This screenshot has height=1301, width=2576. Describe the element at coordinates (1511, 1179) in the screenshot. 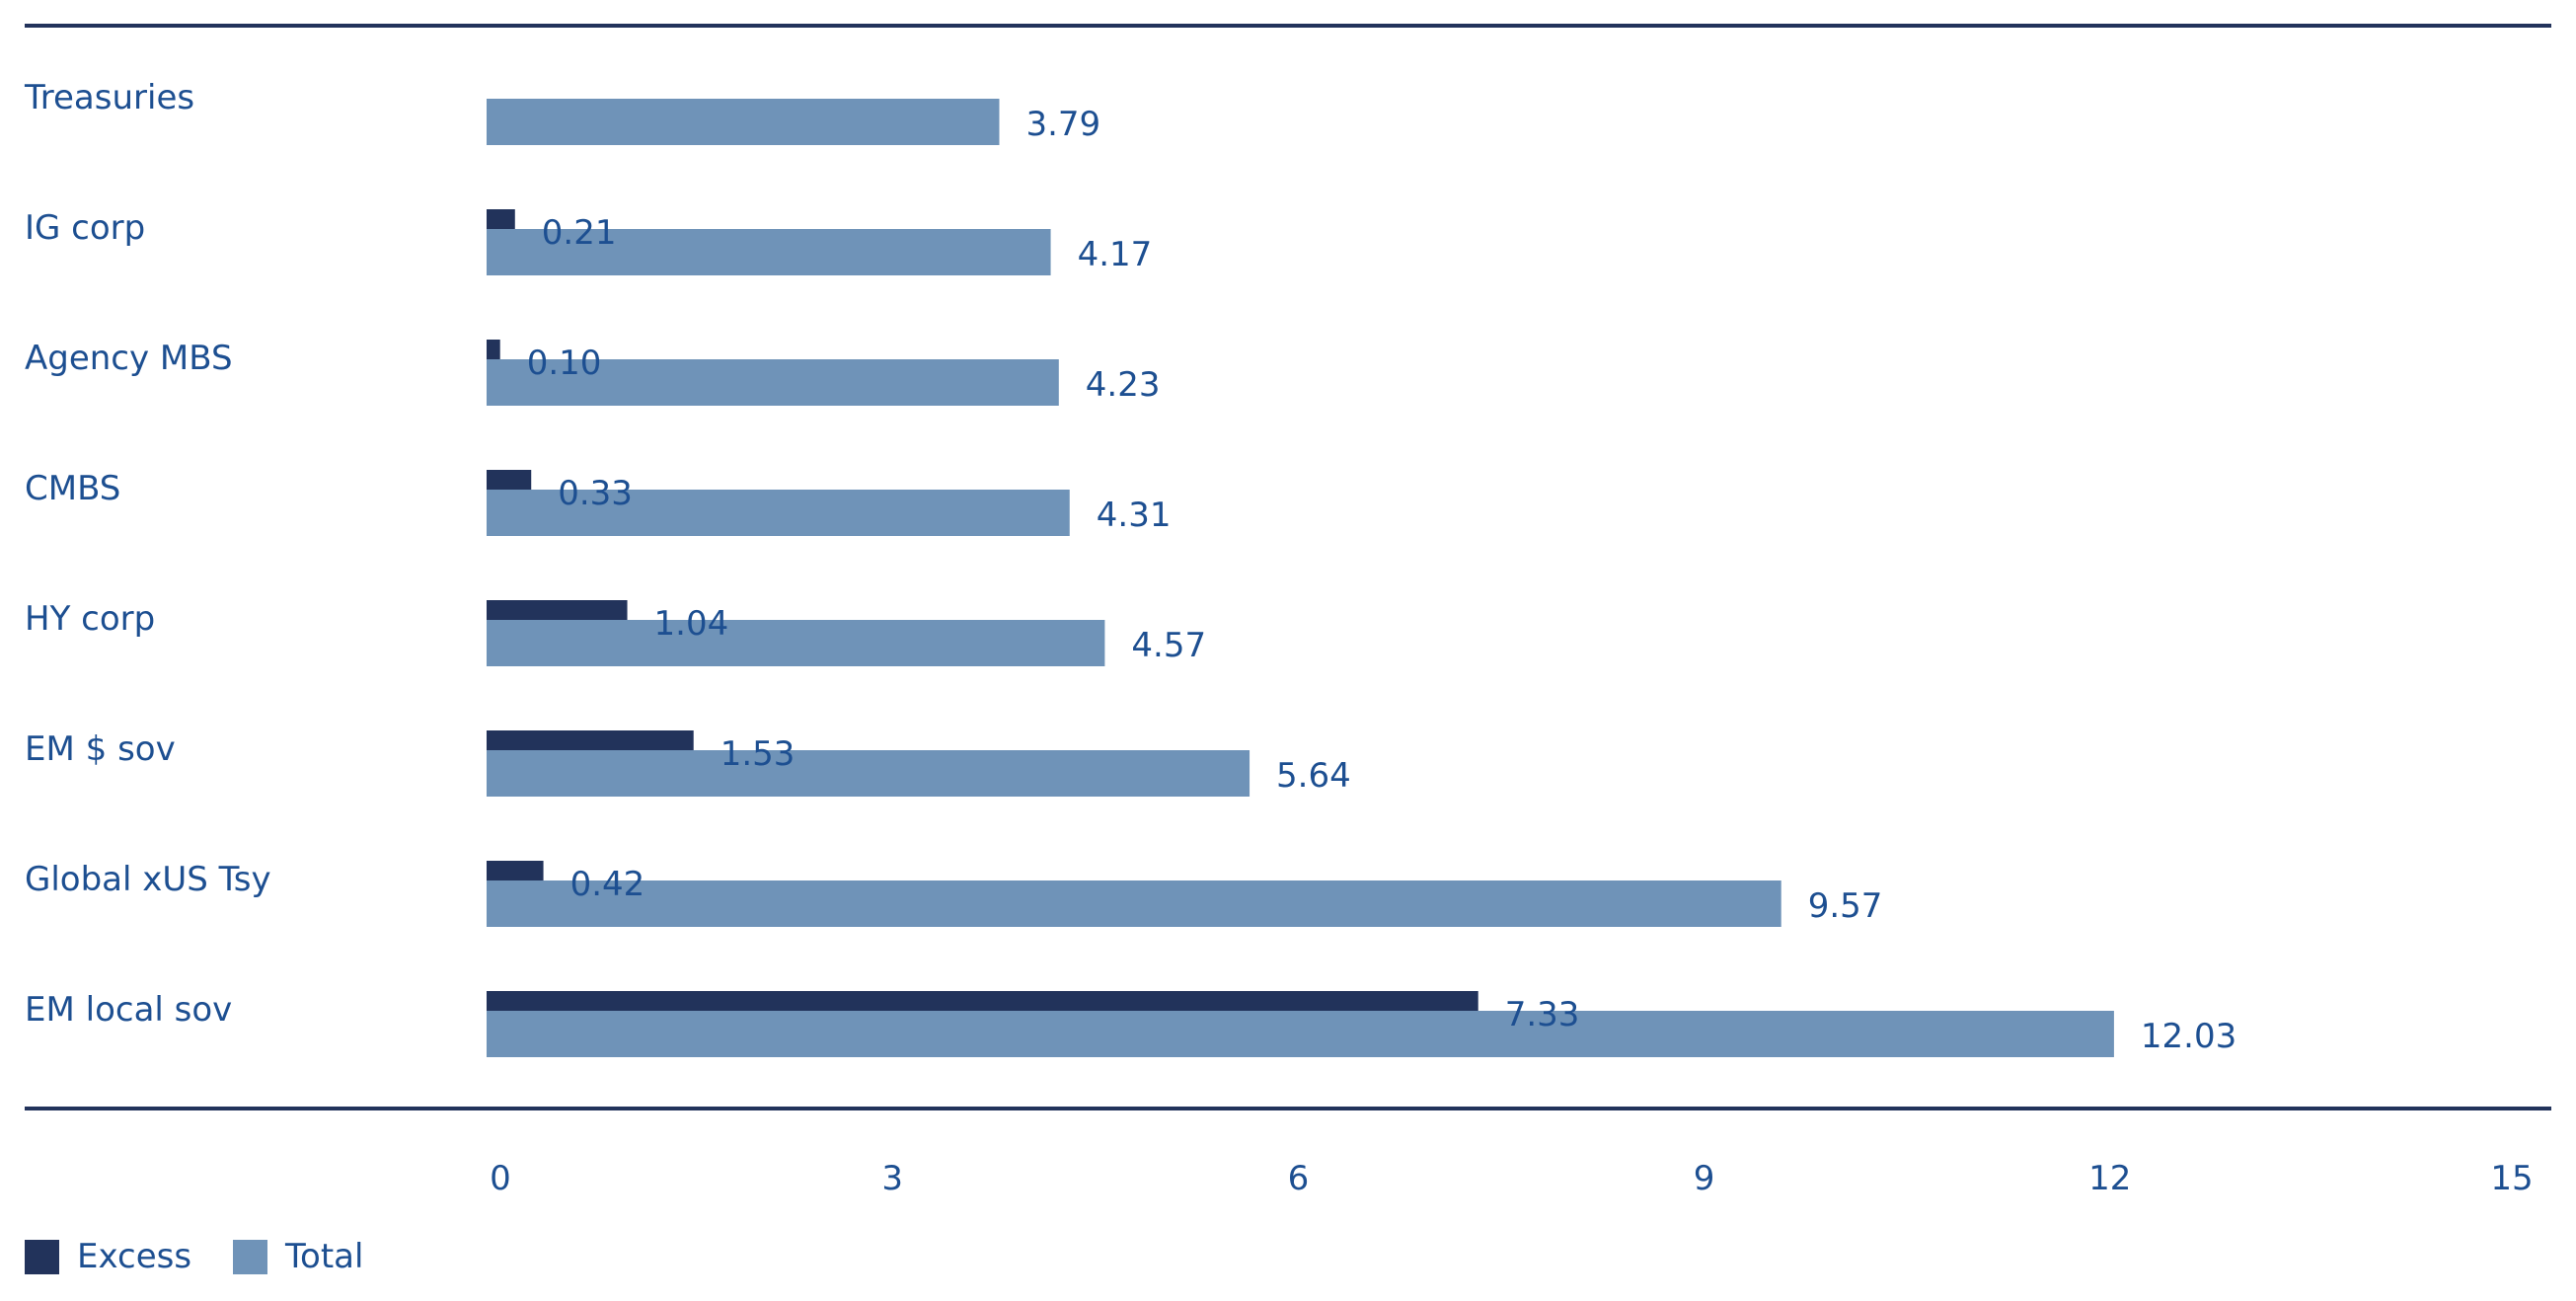

I see `x-axis-tick-labels: 0 3 6 9 12 15` at that location.